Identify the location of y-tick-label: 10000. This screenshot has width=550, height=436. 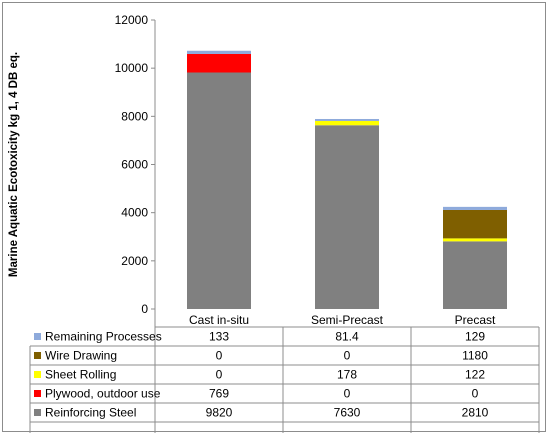
(132, 68).